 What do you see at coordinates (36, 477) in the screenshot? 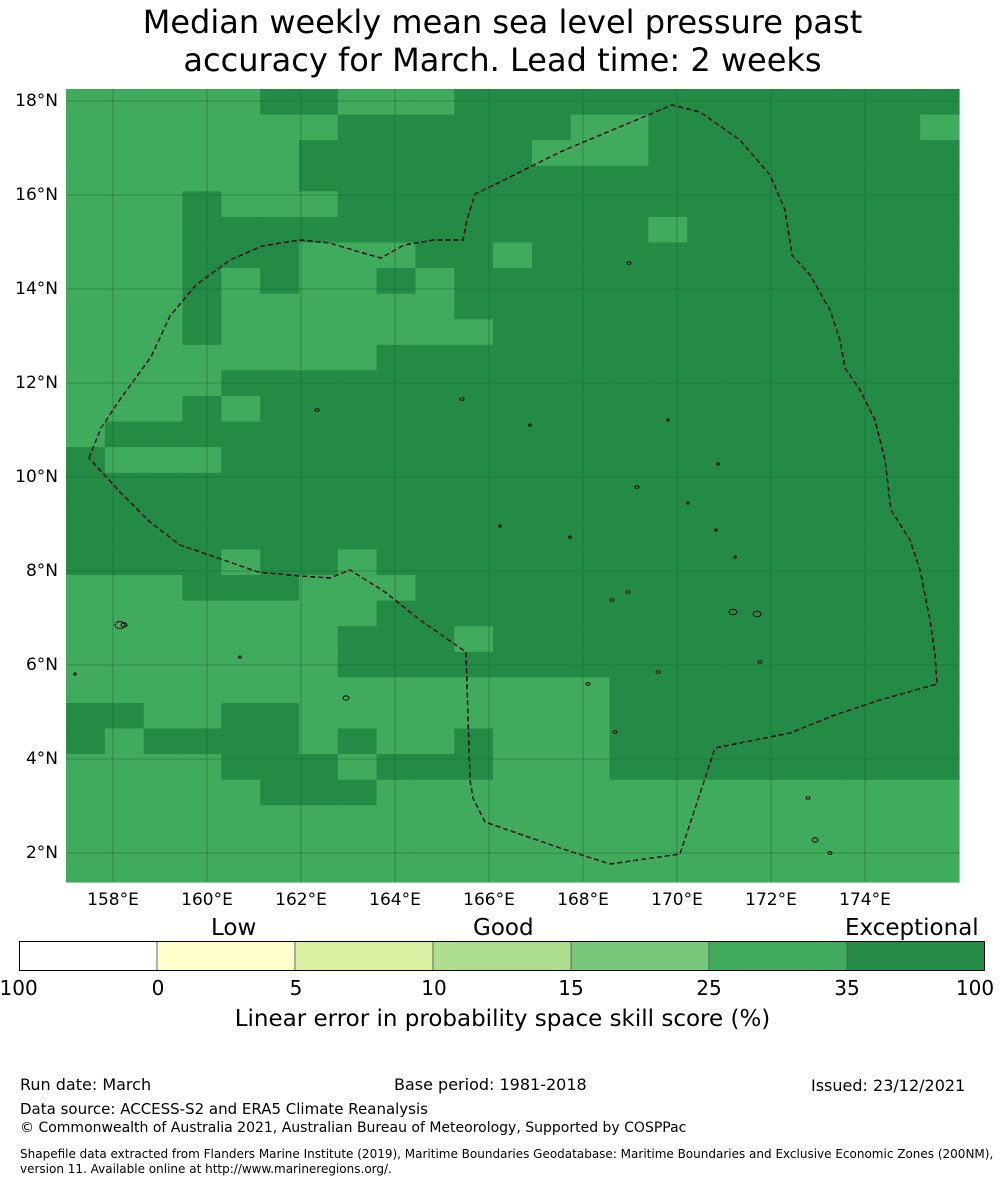
I see `lat-label-10: 10°N` at bounding box center [36, 477].